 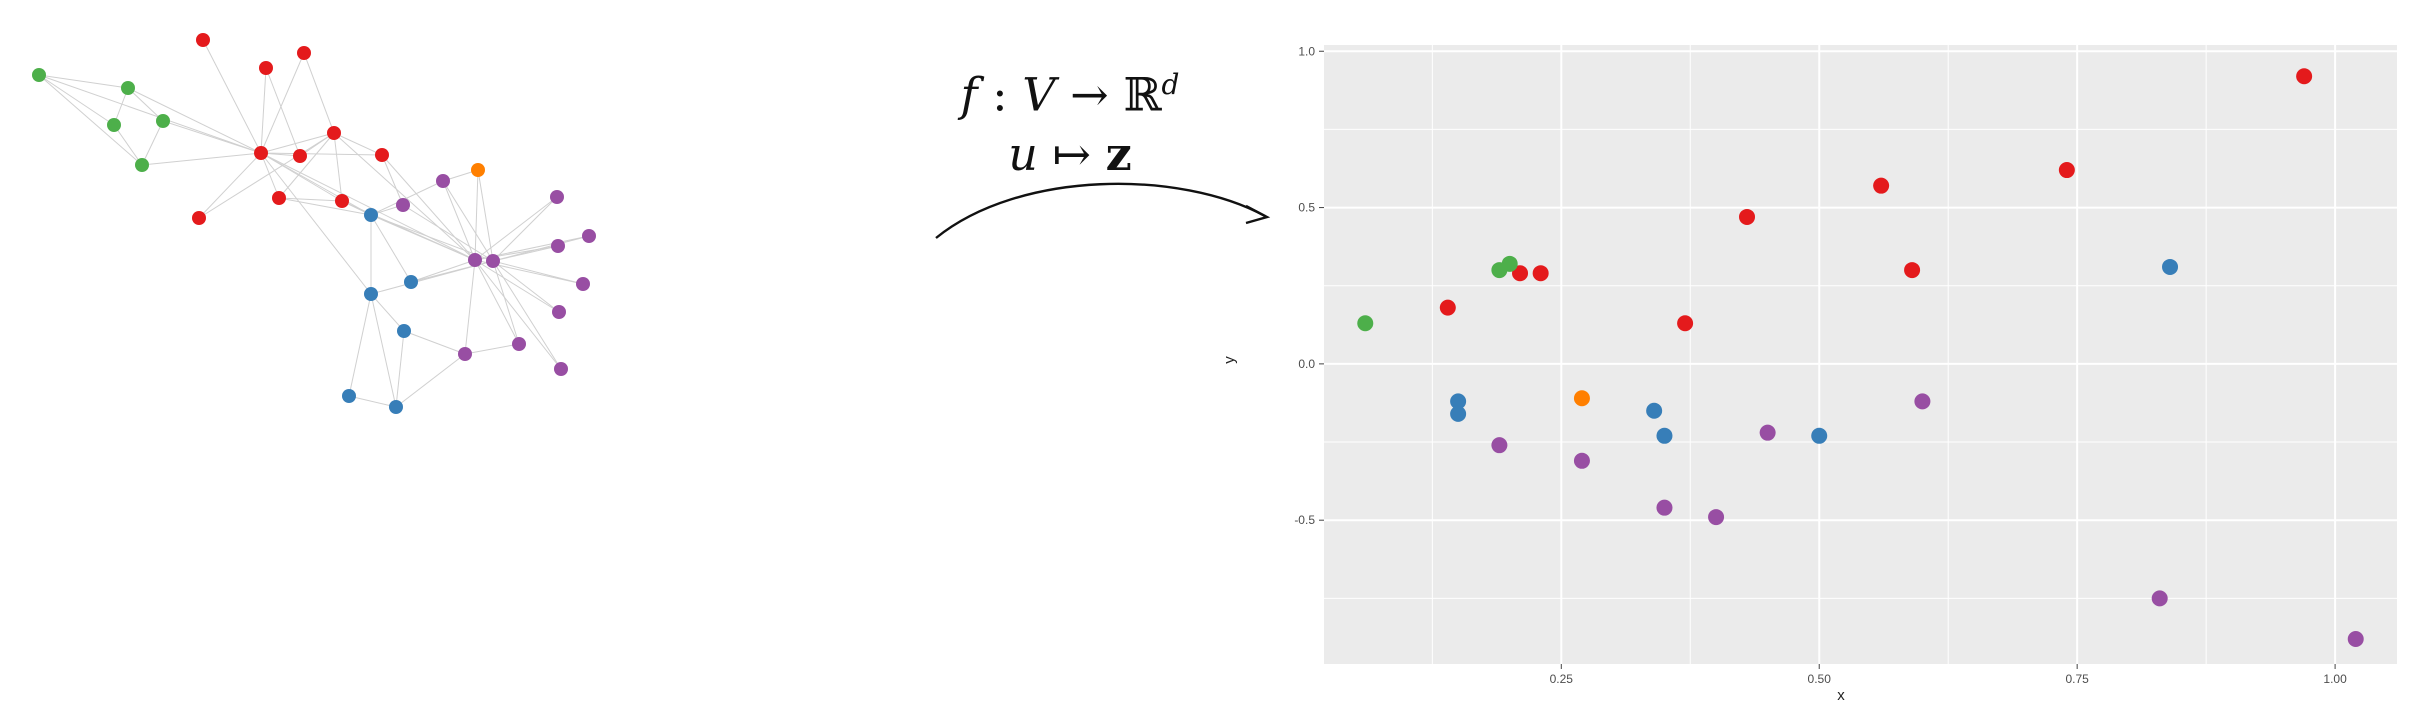 I want to click on mapping-arrow-head, so click(x=1258, y=214).